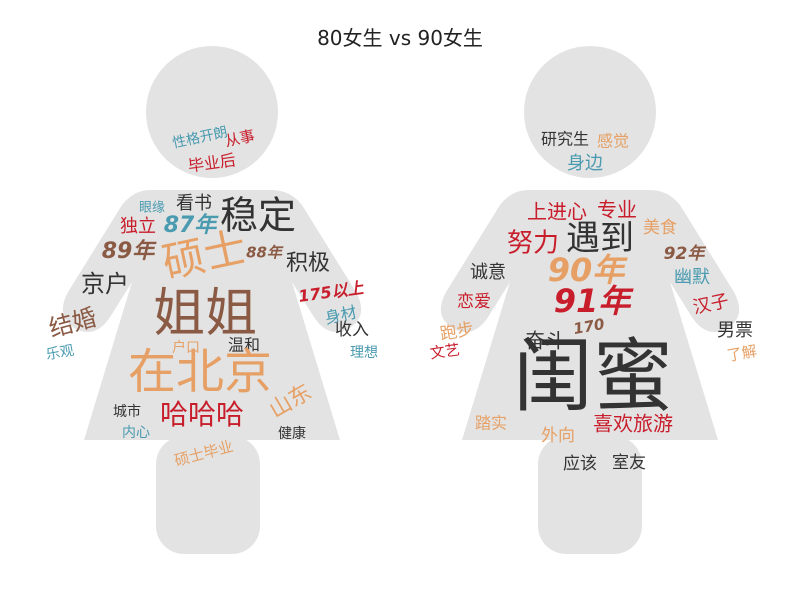 This screenshot has width=800, height=600. What do you see at coordinates (565, 139) in the screenshot?
I see `word-right-0: 研究生` at bounding box center [565, 139].